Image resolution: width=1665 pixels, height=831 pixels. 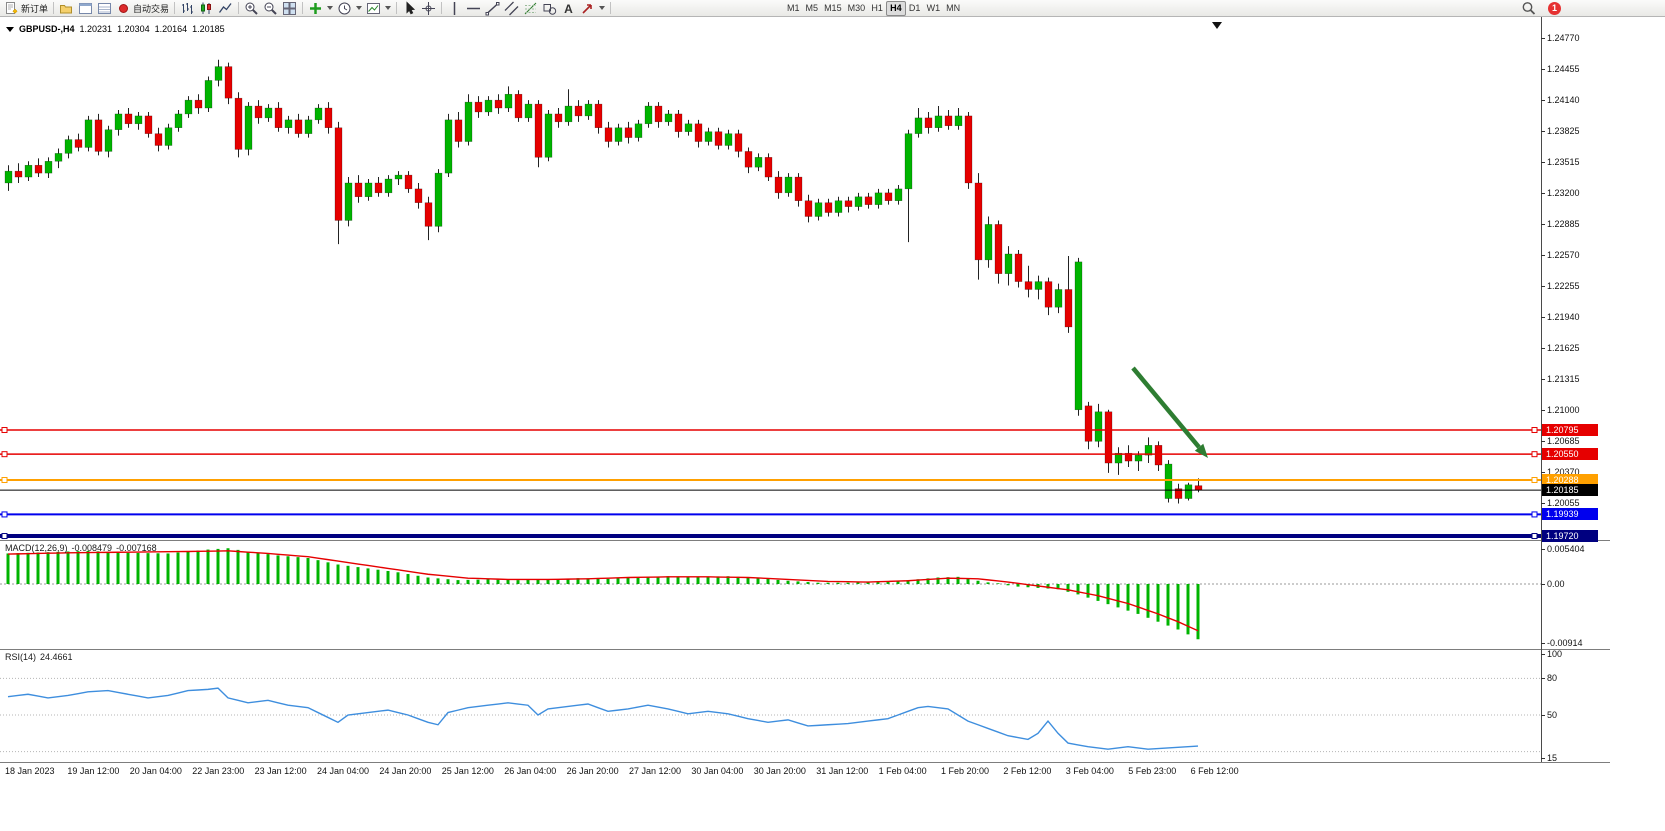 I want to click on periods-button, so click(x=349, y=8).